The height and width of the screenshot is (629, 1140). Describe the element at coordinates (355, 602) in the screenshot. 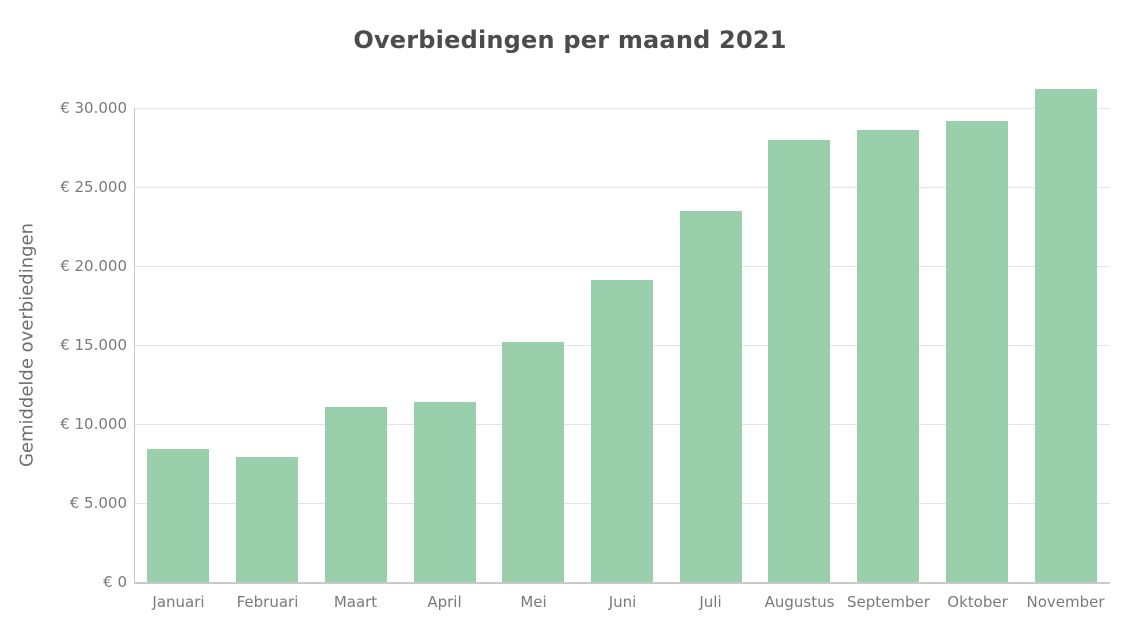

I see `x-tick-label: Maart` at that location.